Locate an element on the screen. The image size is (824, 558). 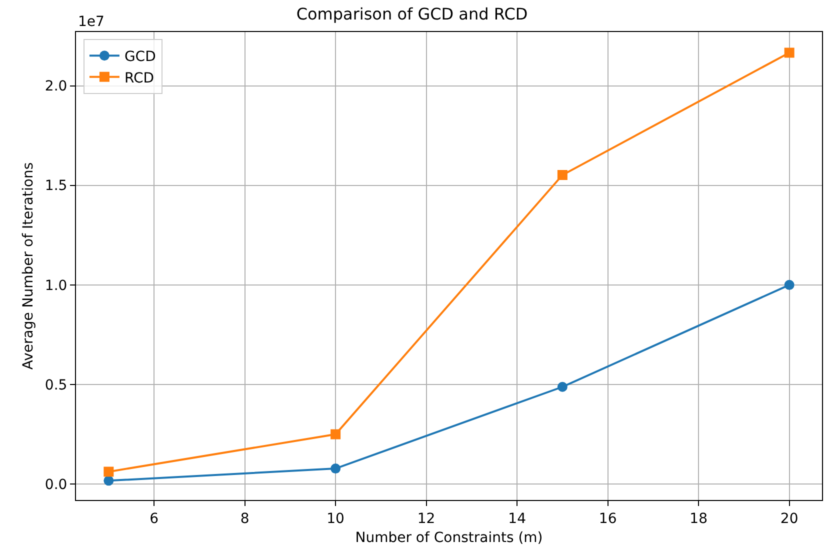
x-tick-label: 20 is located at coordinates (789, 518).